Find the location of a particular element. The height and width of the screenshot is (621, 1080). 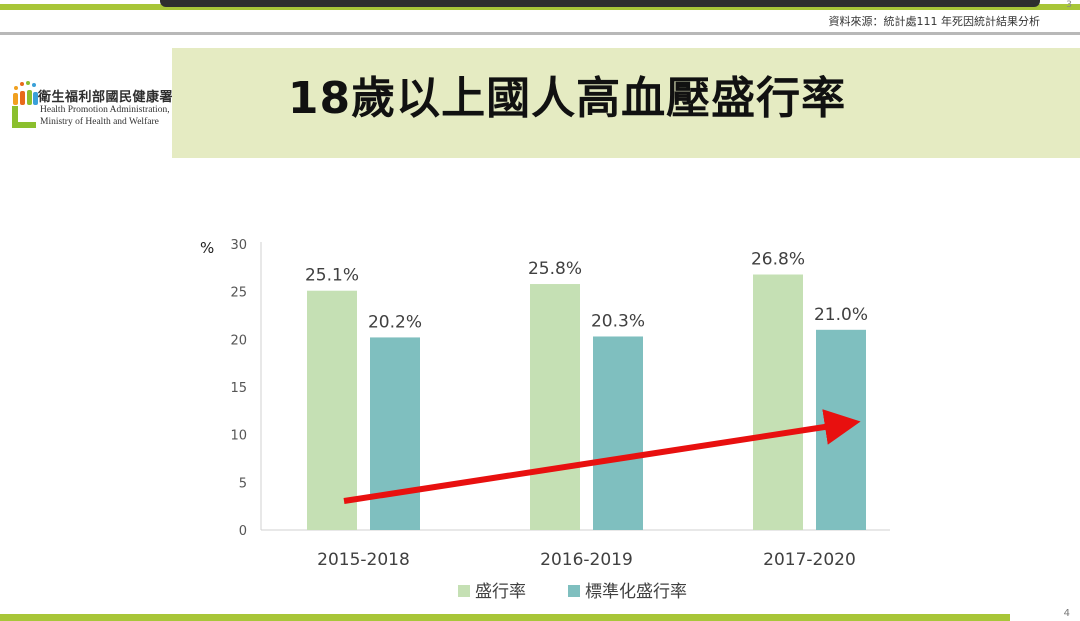

top-green-line is located at coordinates (540, 7).